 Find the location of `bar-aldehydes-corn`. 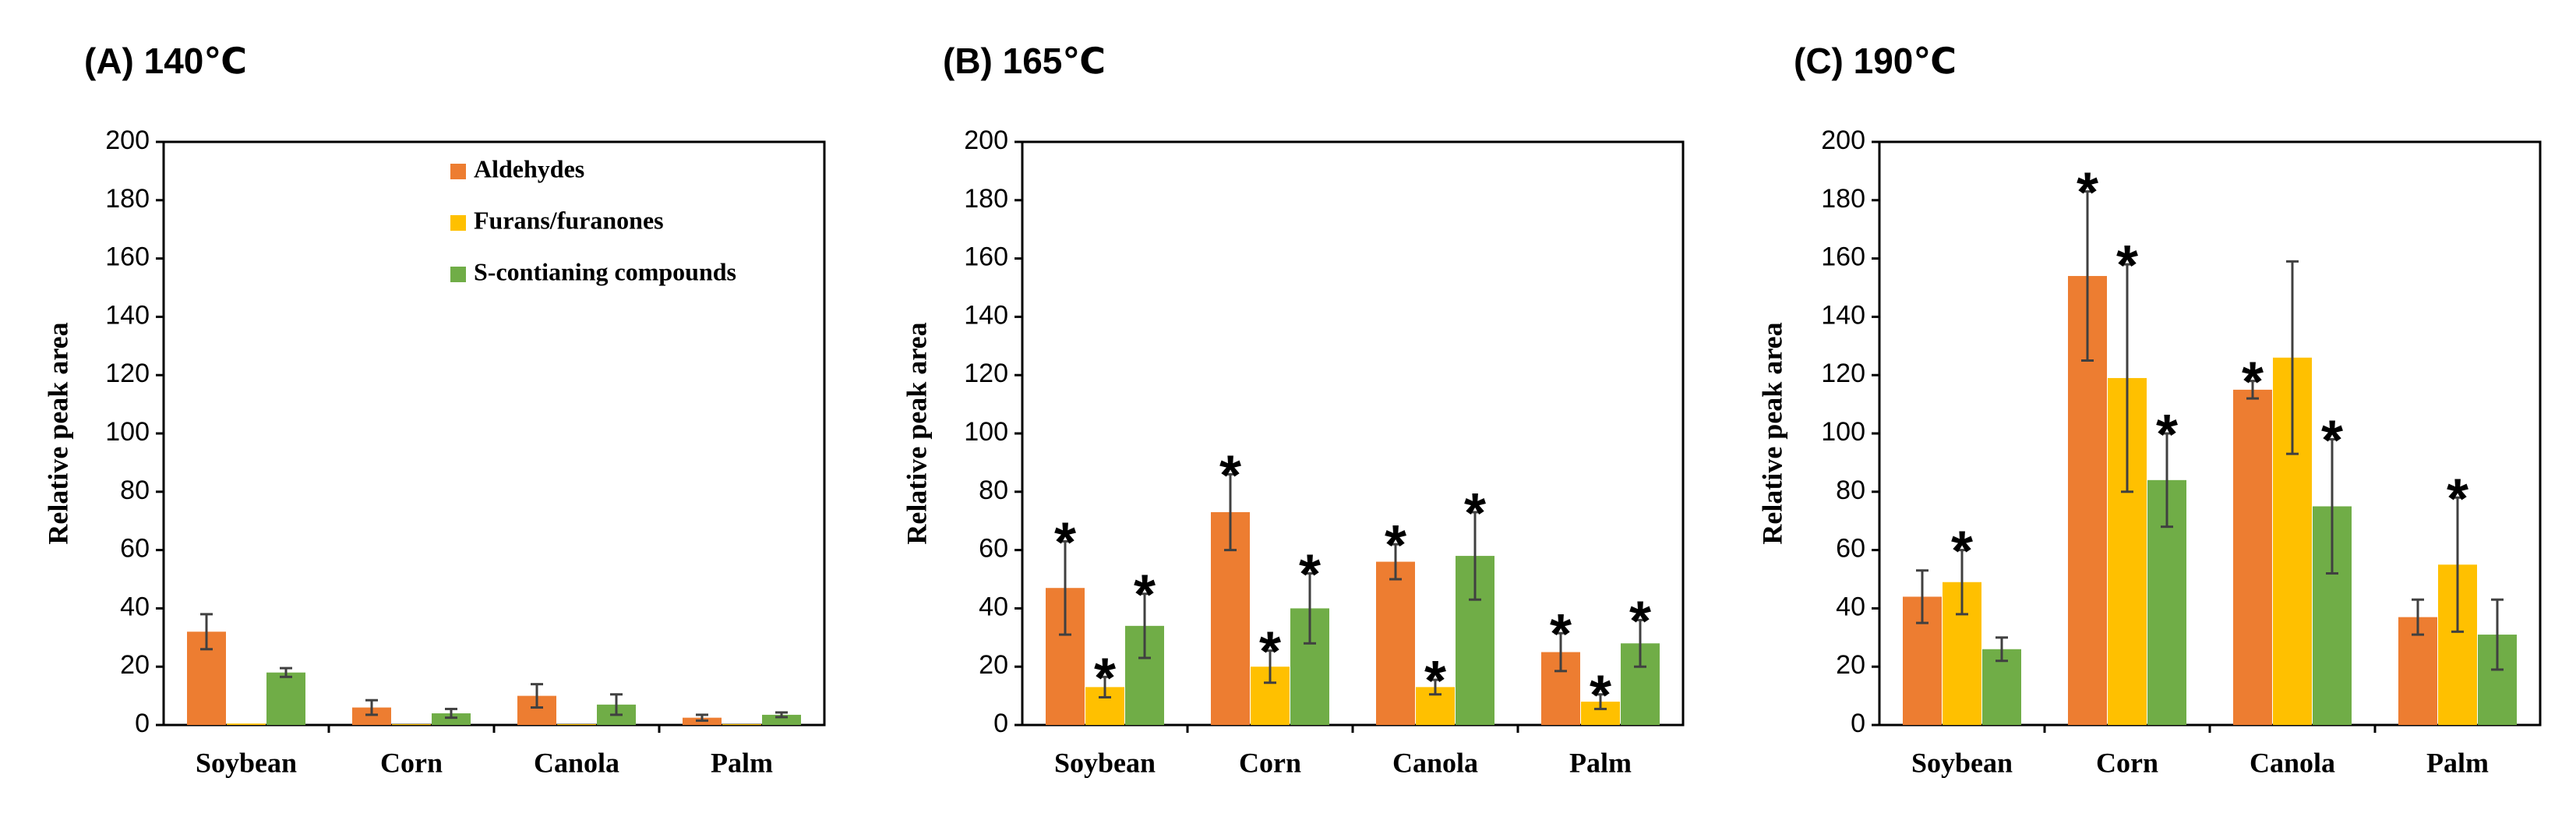

bar-aldehydes-corn is located at coordinates (371, 716).